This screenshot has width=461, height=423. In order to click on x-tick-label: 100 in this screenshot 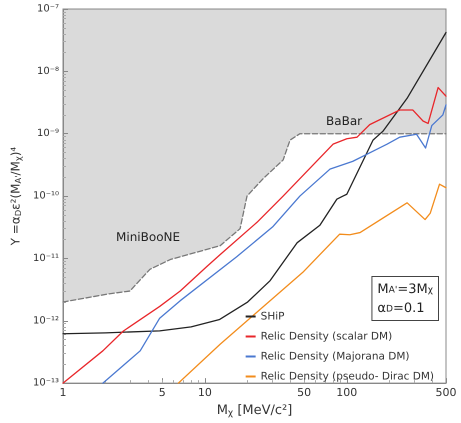, I will do `click(347, 393)`.